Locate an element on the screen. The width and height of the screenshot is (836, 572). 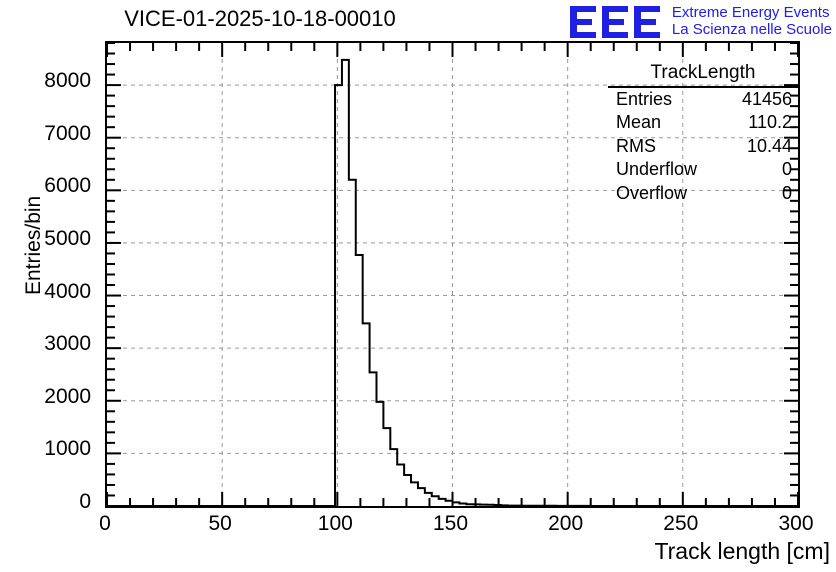
y-tick-label: 3000 is located at coordinates (67, 344).